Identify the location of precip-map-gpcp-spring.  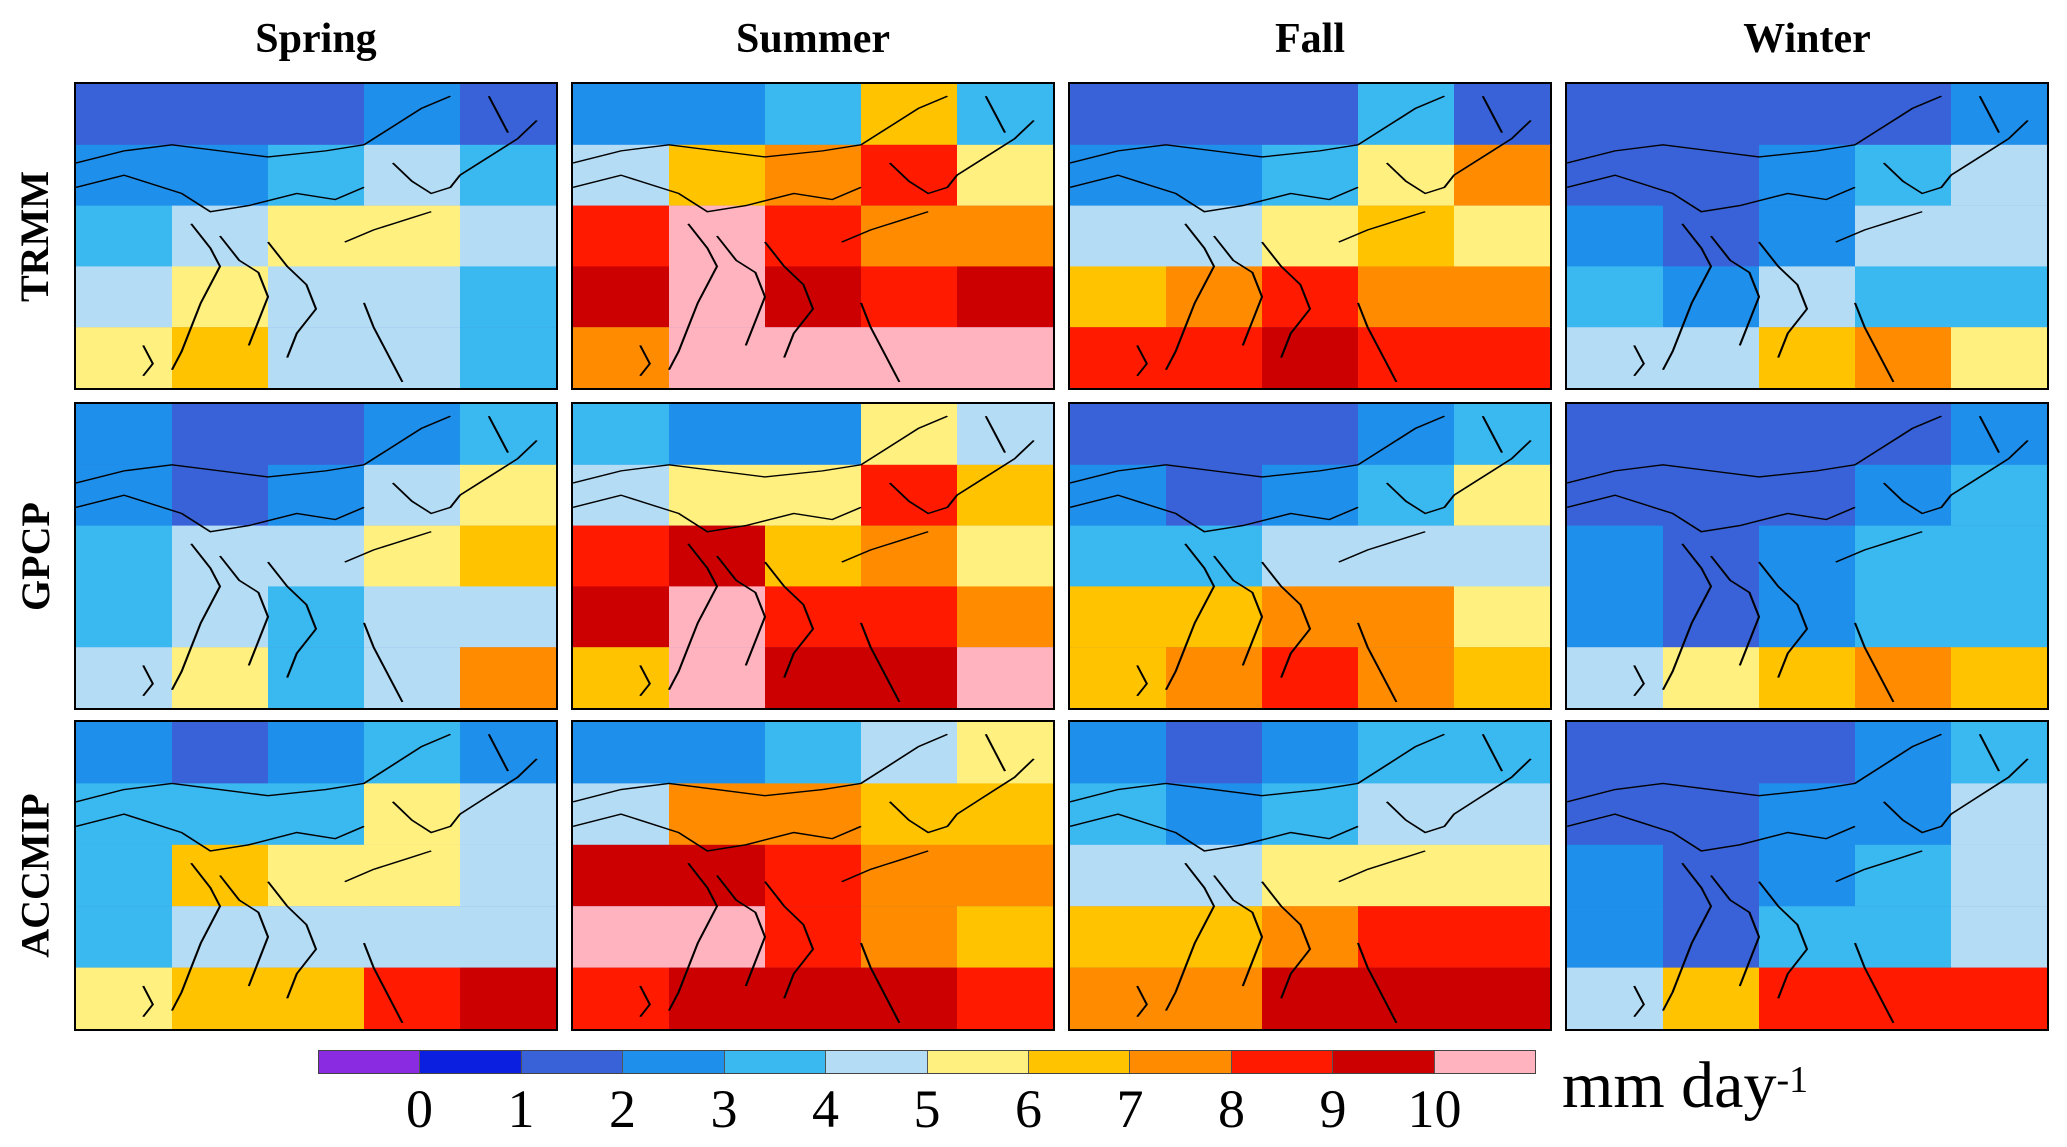
(316, 556).